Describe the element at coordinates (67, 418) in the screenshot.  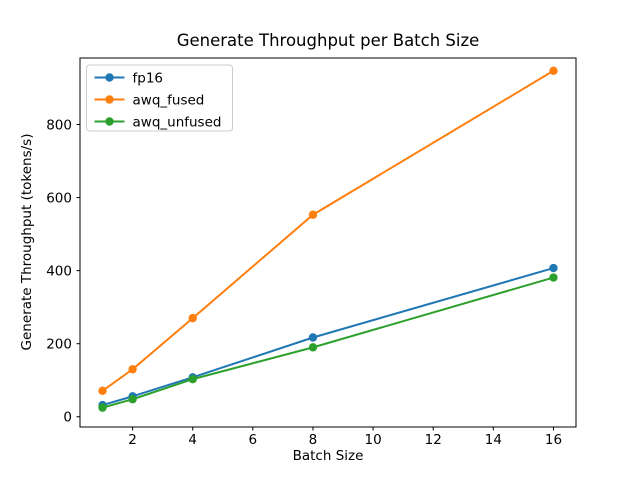
I see `y-tick-label: 0` at that location.